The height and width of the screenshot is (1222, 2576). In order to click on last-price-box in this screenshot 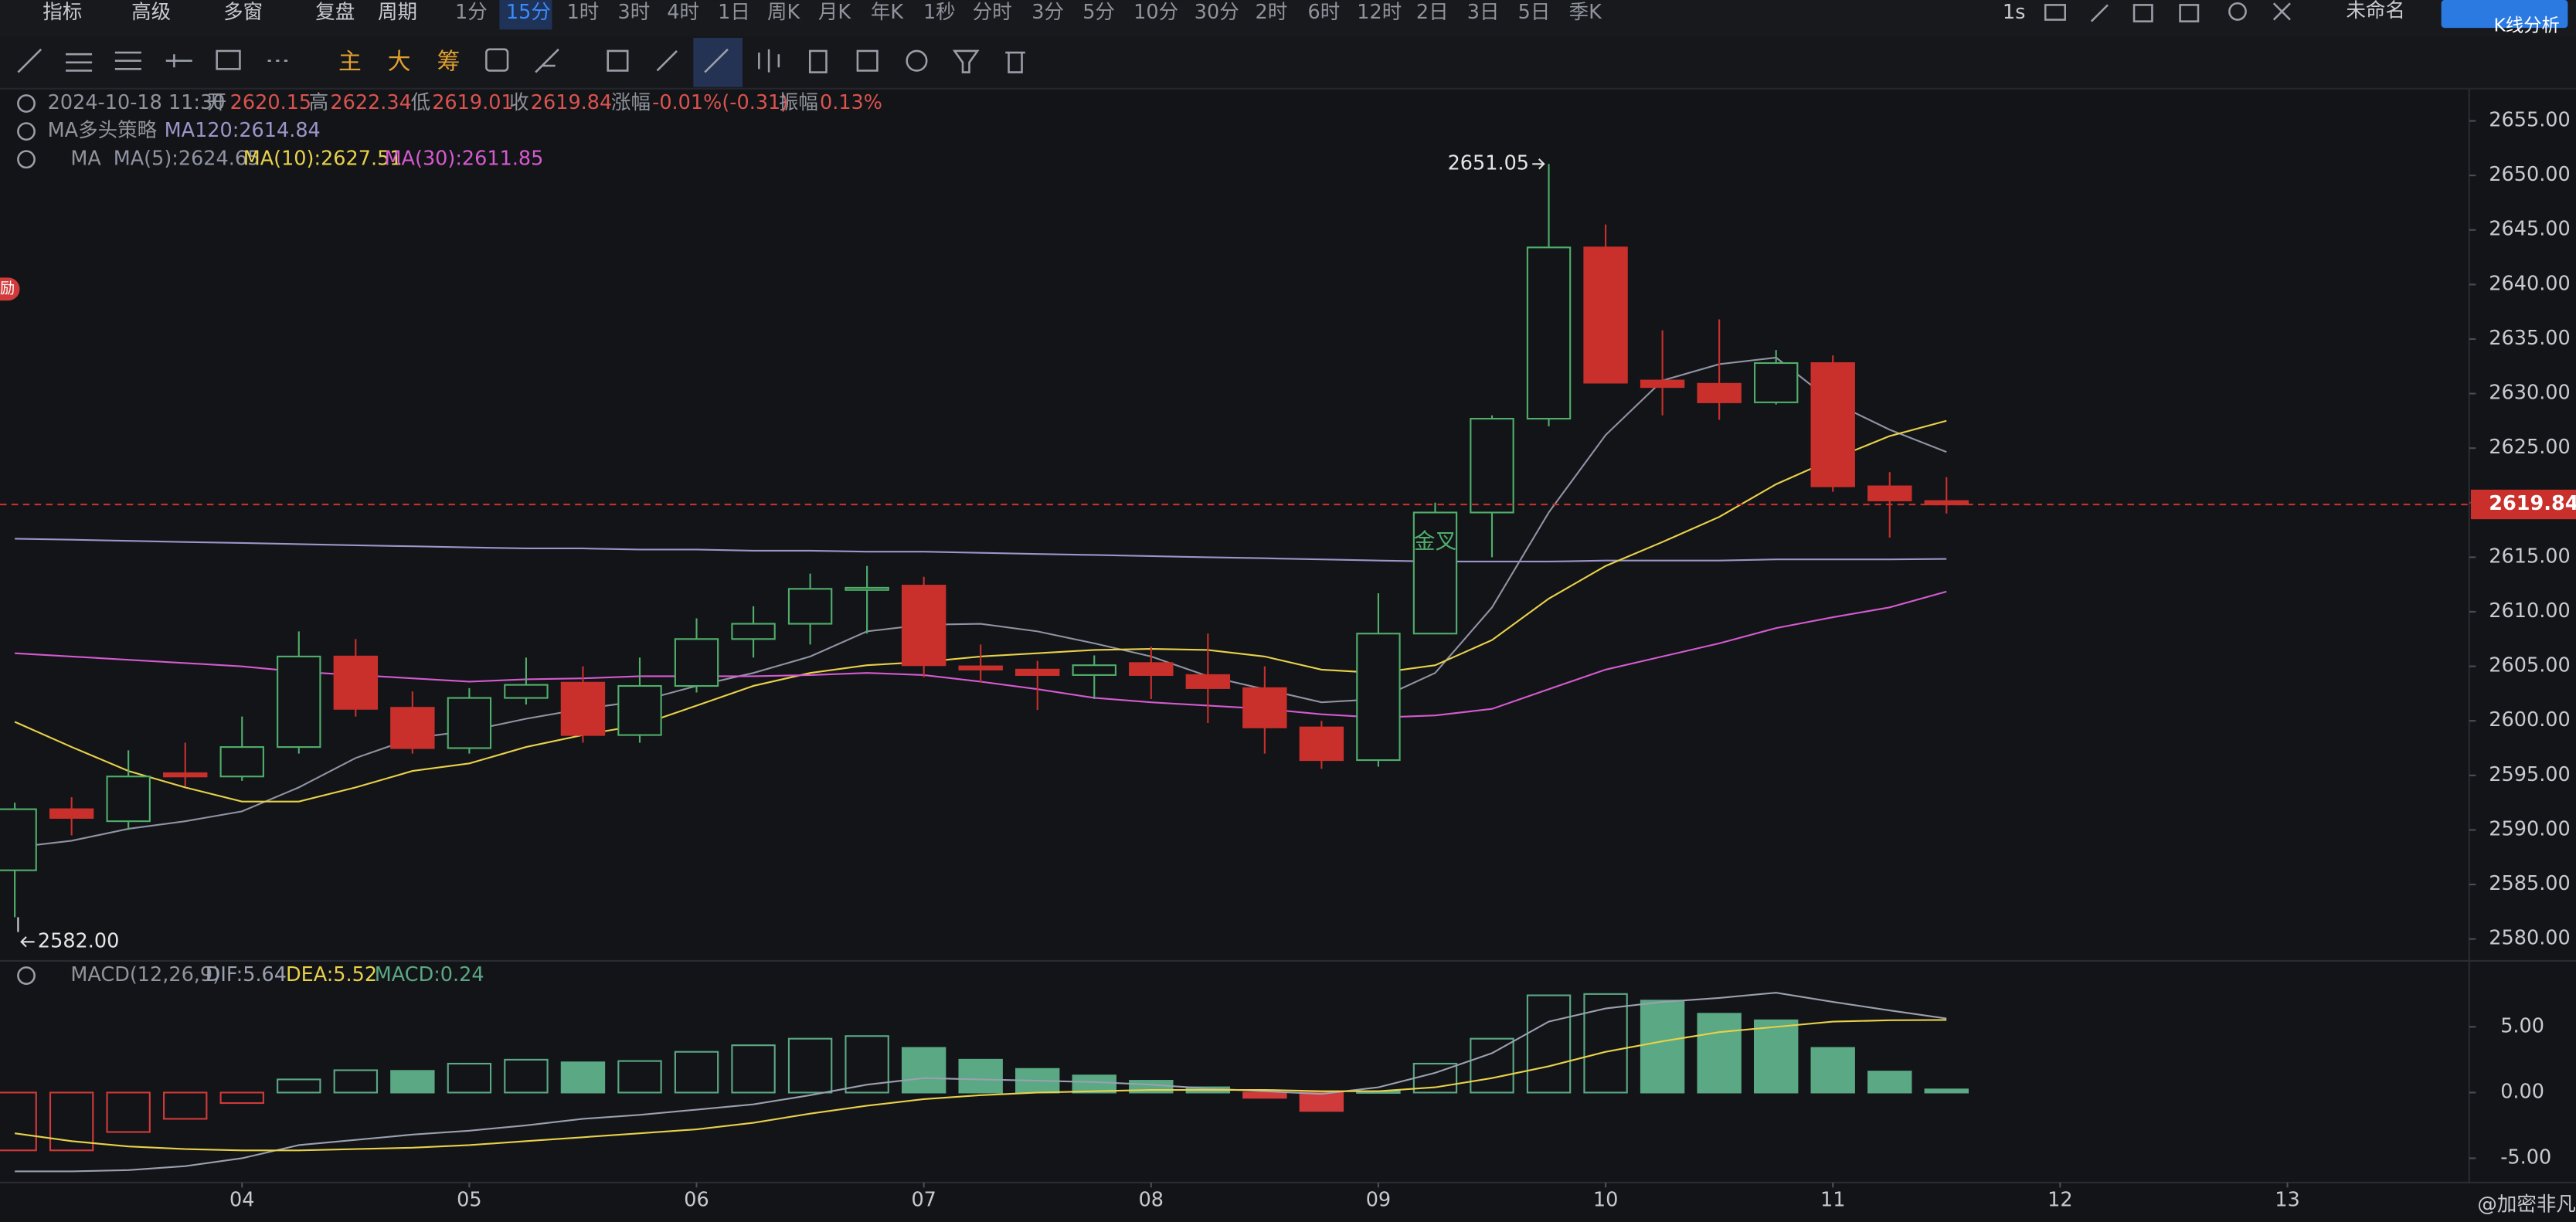, I will do `click(2523, 505)`.